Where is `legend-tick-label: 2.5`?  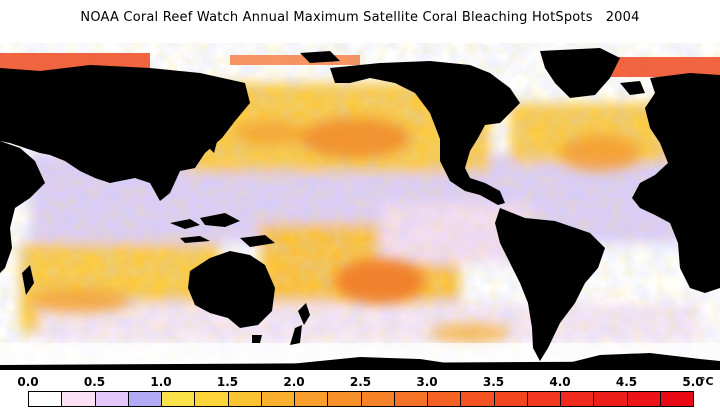
legend-tick-label: 2.5 is located at coordinates (360, 382).